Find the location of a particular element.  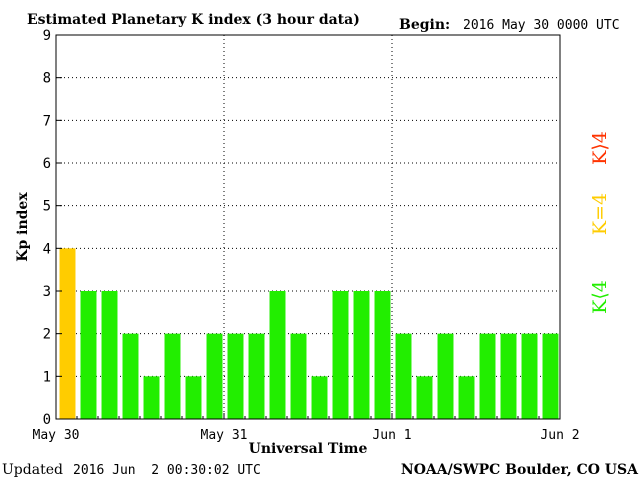

y-axis-ticks: 0 1 2 3 4 5 6 7 8 9 is located at coordinates (52, 228).